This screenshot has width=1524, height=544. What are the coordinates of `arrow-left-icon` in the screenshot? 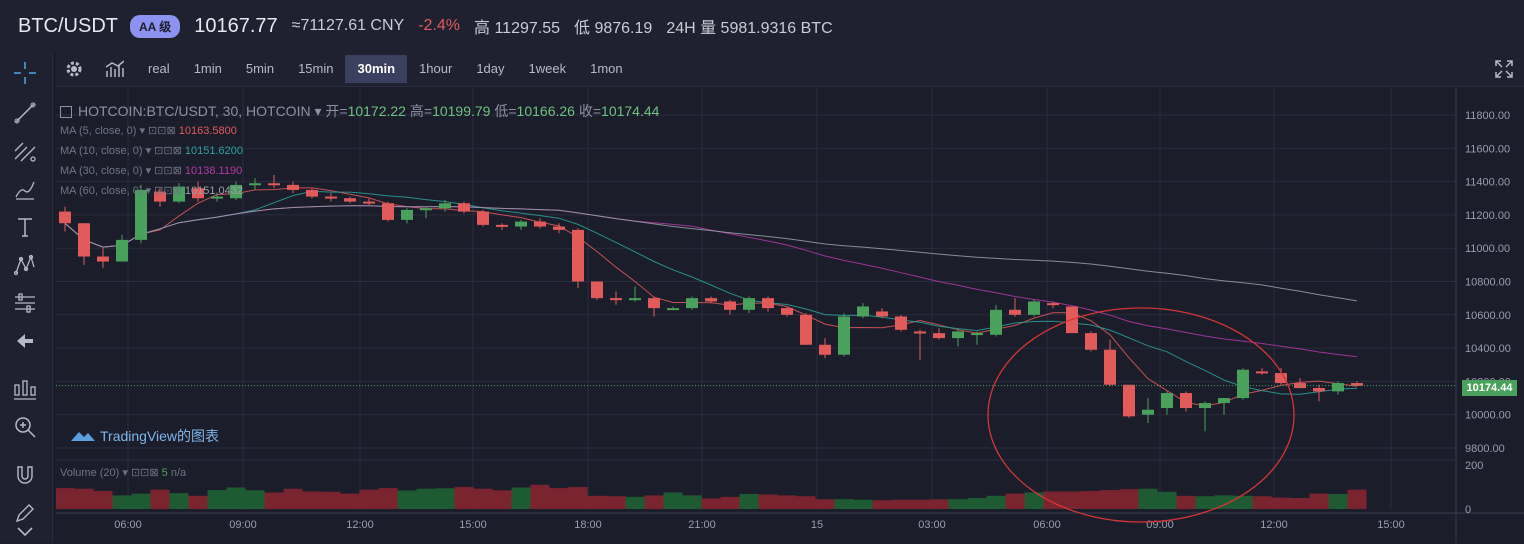 It's located at (25, 341).